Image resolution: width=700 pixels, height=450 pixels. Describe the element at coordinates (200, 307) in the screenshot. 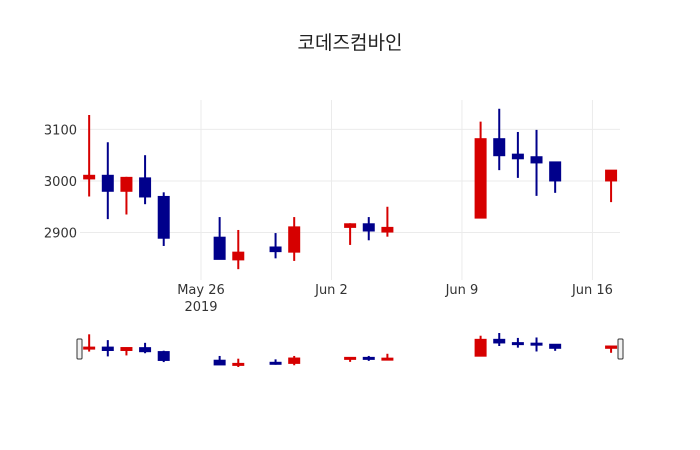

I see `x-tick-sublabel: 2019` at that location.